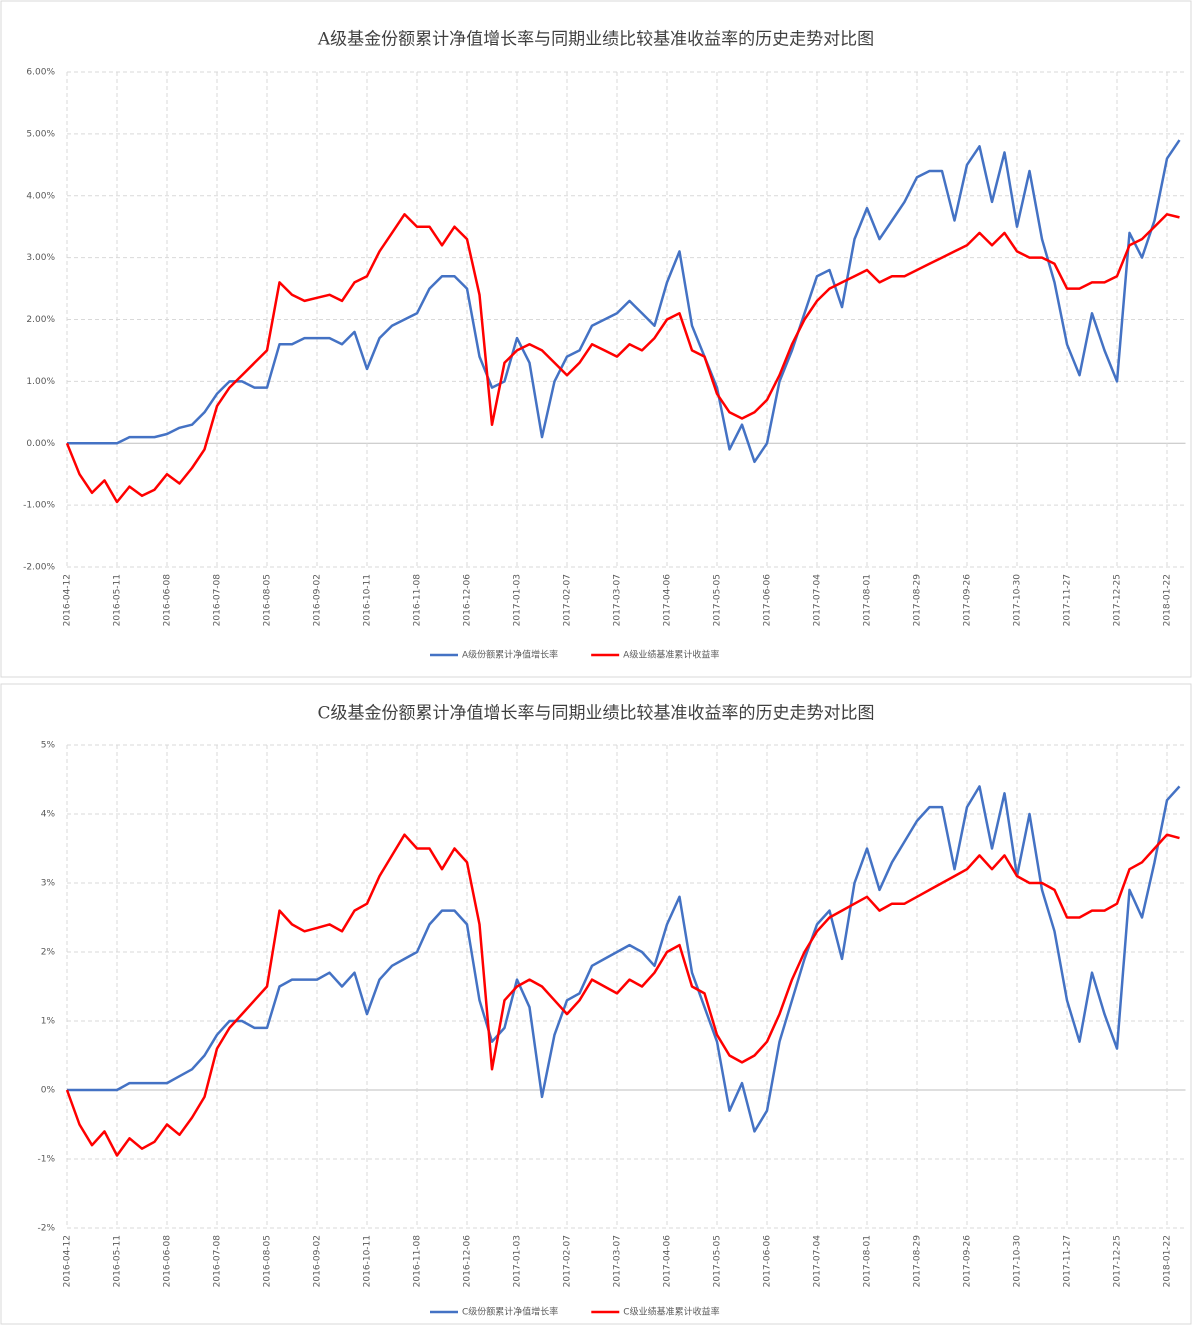 Image resolution: width=1192 pixels, height=1326 pixels. What do you see at coordinates (46, 1229) in the screenshot?
I see `y-tick-label: -2%` at bounding box center [46, 1229].